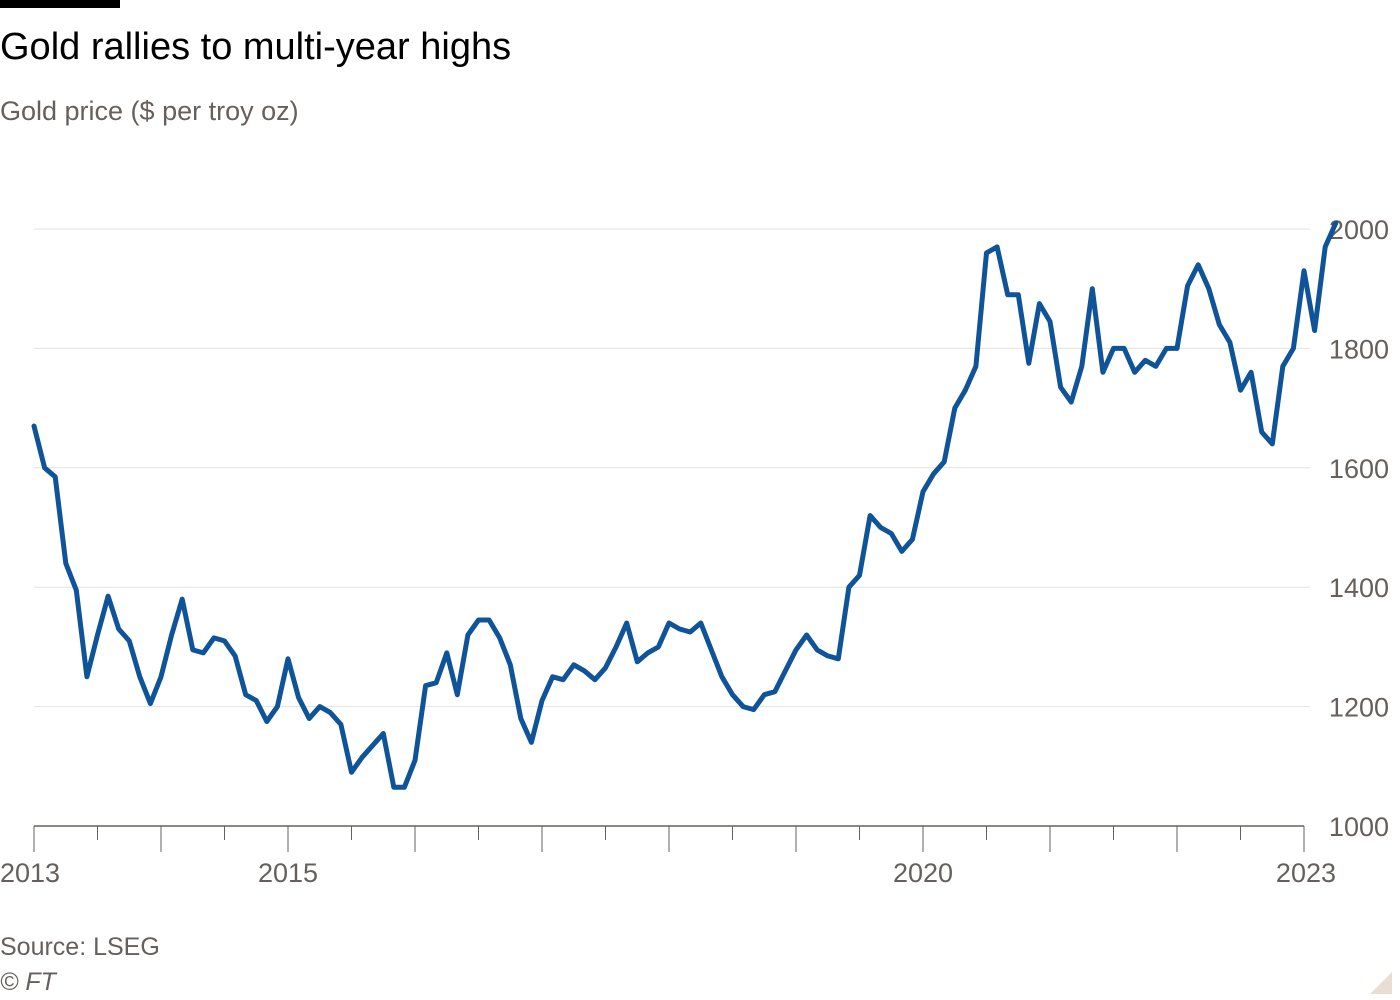 The image size is (1400, 1000). Describe the element at coordinates (1306, 873) in the screenshot. I see `x-tick-label-2023: 2023` at that location.